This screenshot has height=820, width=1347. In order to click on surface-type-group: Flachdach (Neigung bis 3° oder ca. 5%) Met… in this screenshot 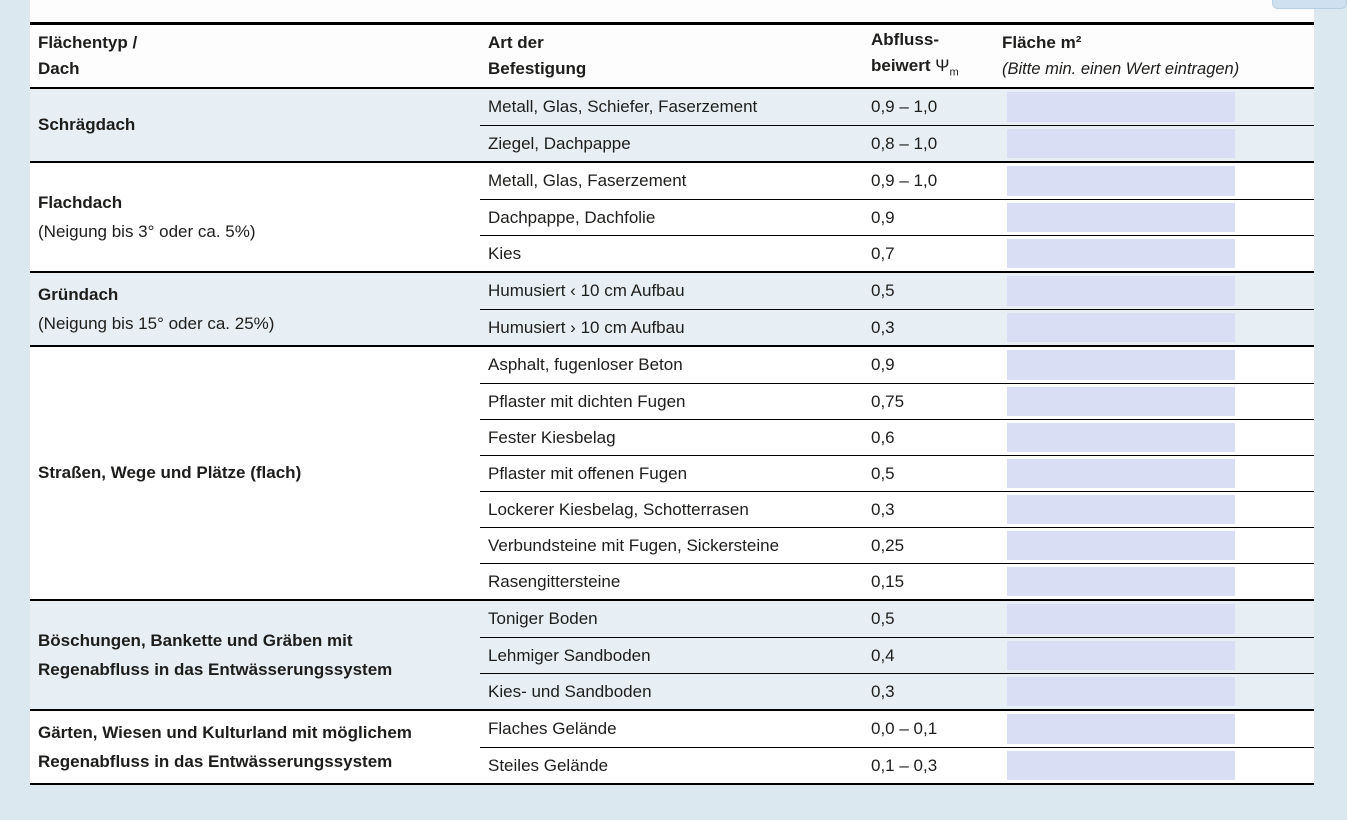, I will do `click(672, 216)`.